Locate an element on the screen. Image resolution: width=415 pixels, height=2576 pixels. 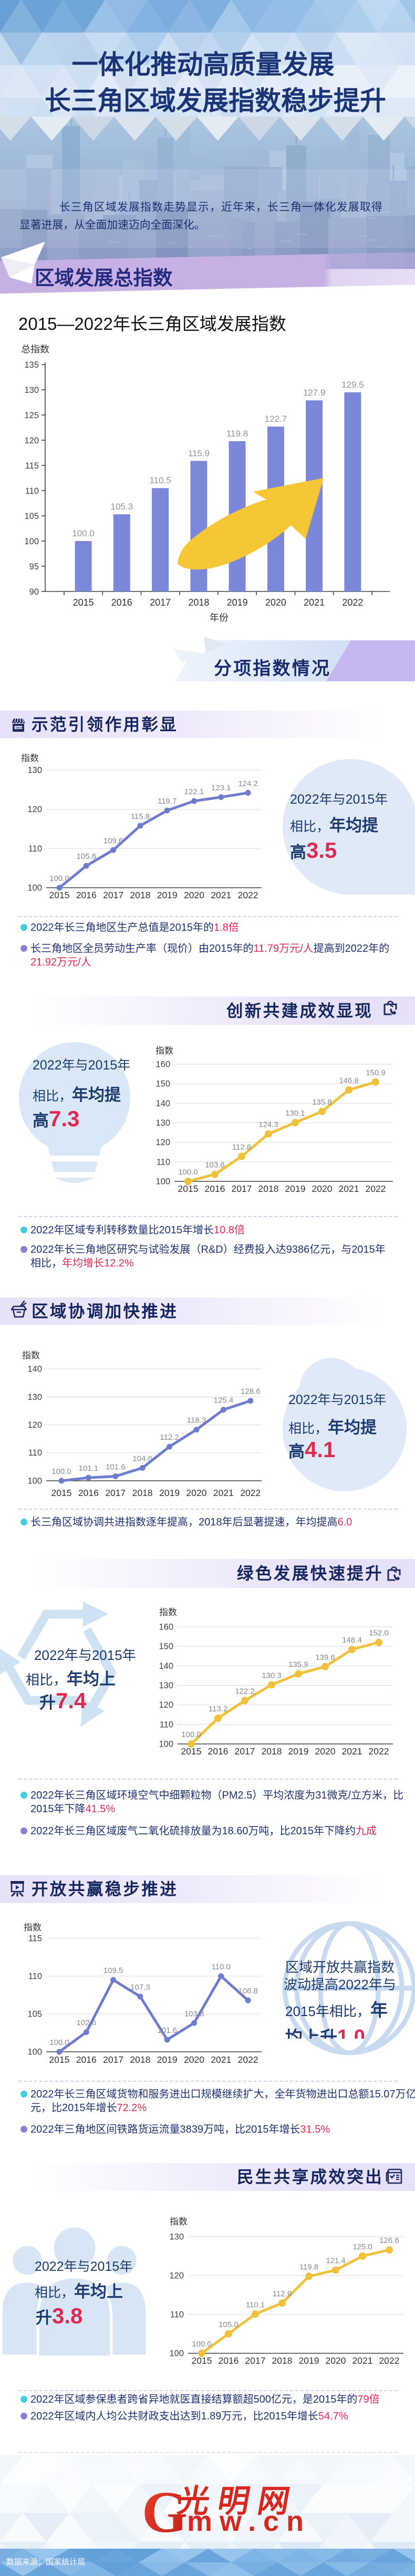
svg-text: 105.6 is located at coordinates (87, 856).